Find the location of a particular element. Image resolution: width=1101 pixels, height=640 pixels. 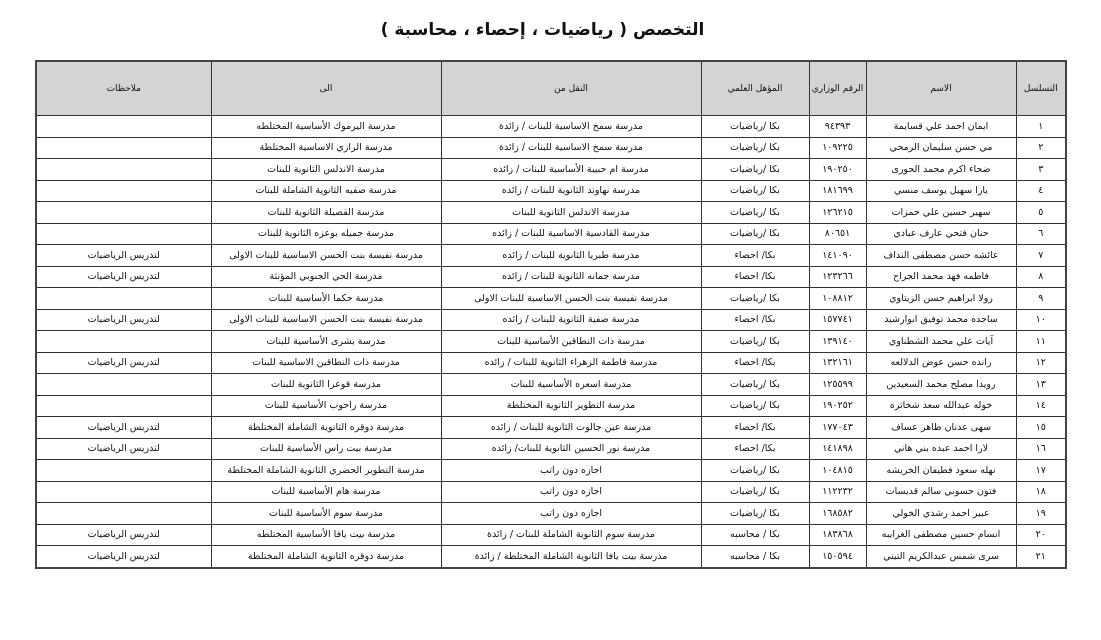

transfer-to-cell: مدرسة سوم الأساسية للبنات is located at coordinates (326, 513).